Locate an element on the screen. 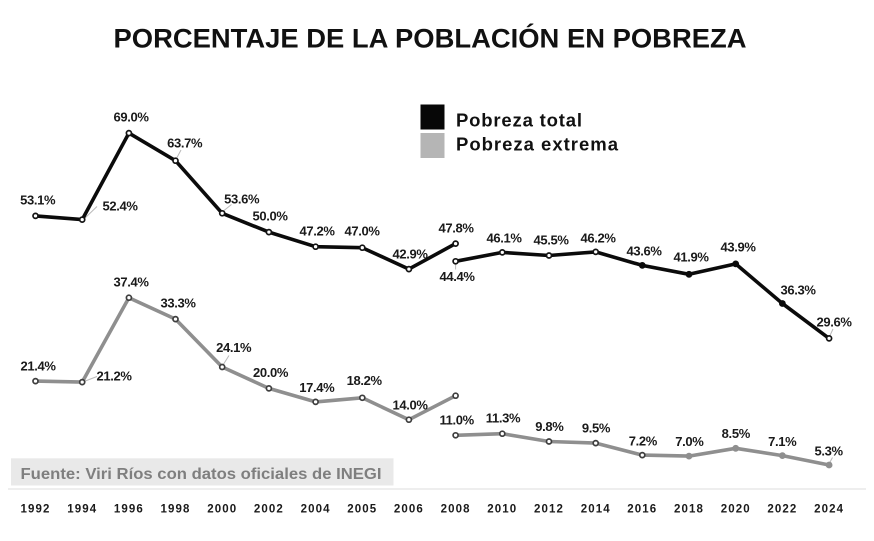  svg-text: Pobreza extrema is located at coordinates (537, 143).